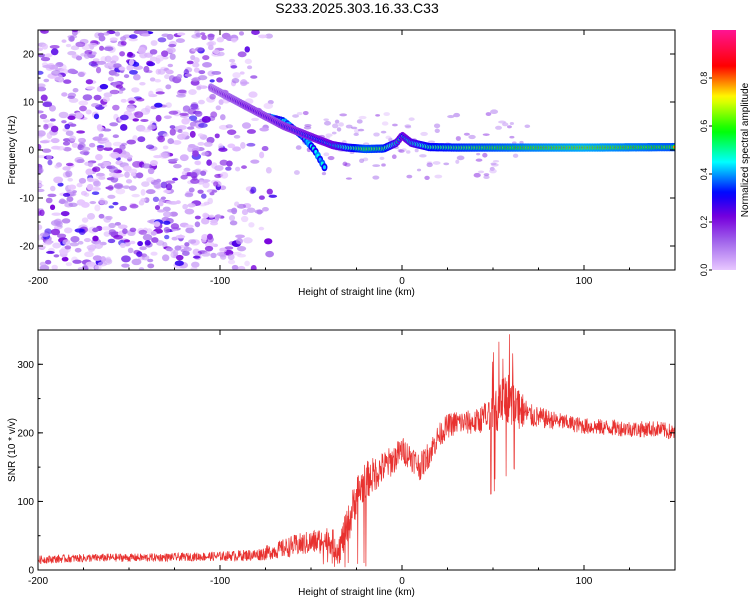 This screenshot has height=600, width=750. What do you see at coordinates (27, 199) in the screenshot?
I see `heatmap-ytick-label: -10` at bounding box center [27, 199].